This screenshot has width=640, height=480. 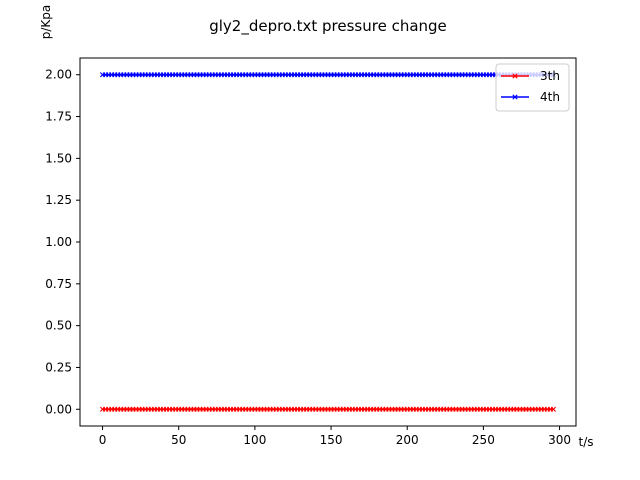 What do you see at coordinates (58, 284) in the screenshot?
I see `y-tick-label: 0.75` at bounding box center [58, 284].